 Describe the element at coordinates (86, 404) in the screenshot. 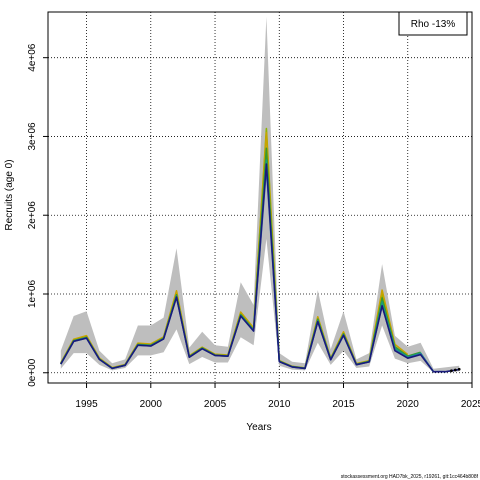

I see `x-tick-label: 1995` at that location.